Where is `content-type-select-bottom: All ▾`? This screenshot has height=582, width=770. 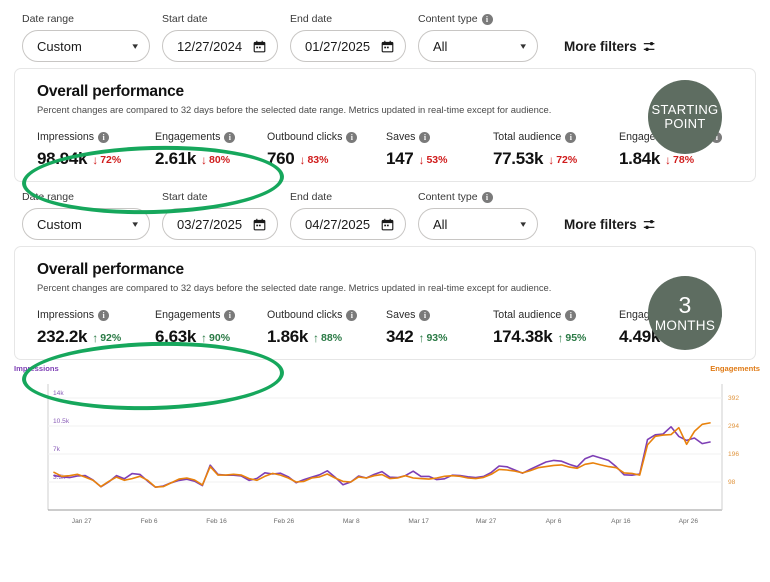 content-type-select-bottom: All ▾ is located at coordinates (478, 224).